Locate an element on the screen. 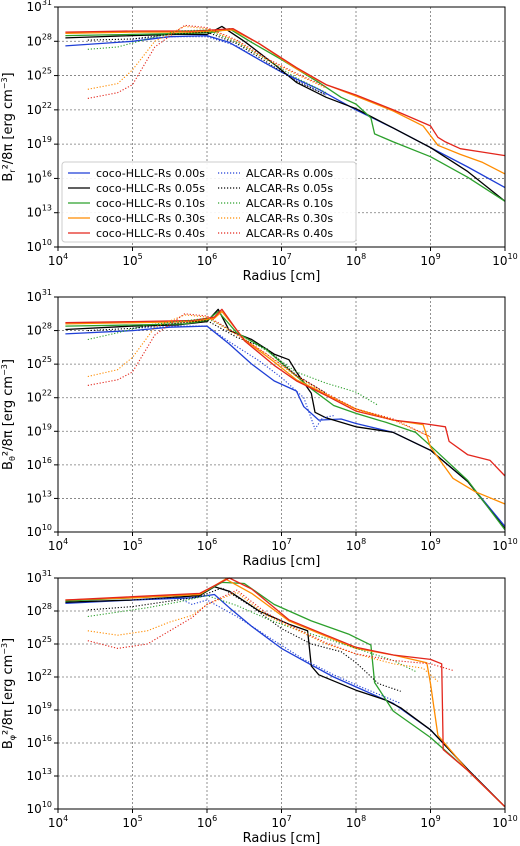 The image size is (520, 846). y-axis-label: Bθ²/8π [erg cm−3] is located at coordinates (8, 414).